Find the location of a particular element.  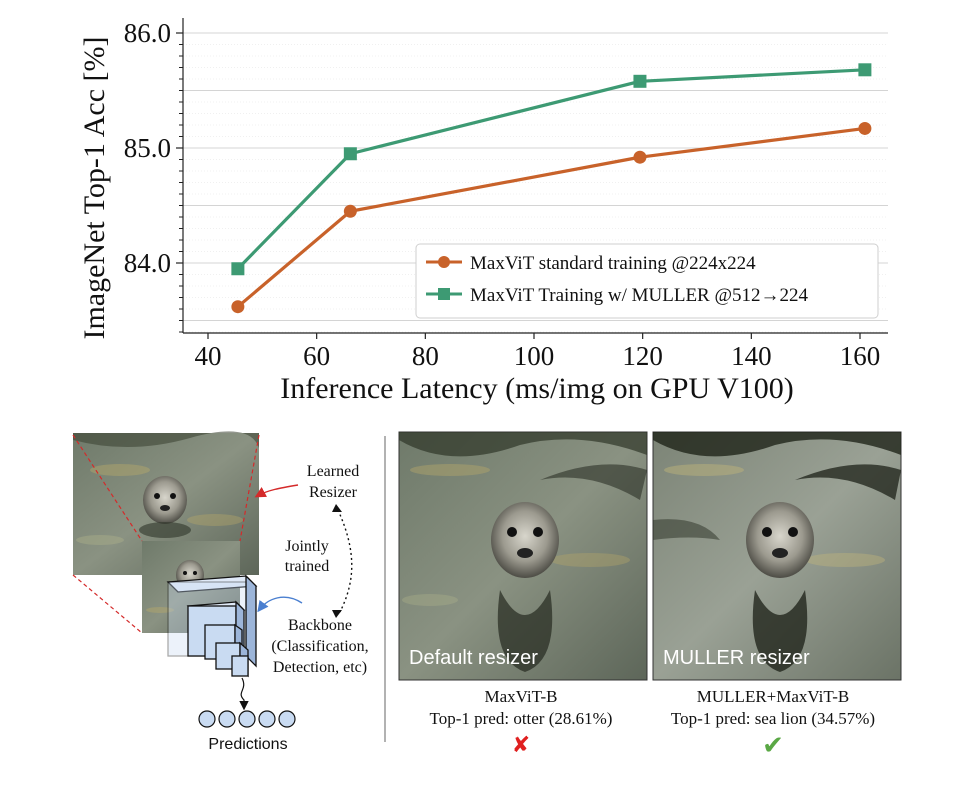

muller-model-label: MULLER+MaxViT-B is located at coordinates (773, 696).